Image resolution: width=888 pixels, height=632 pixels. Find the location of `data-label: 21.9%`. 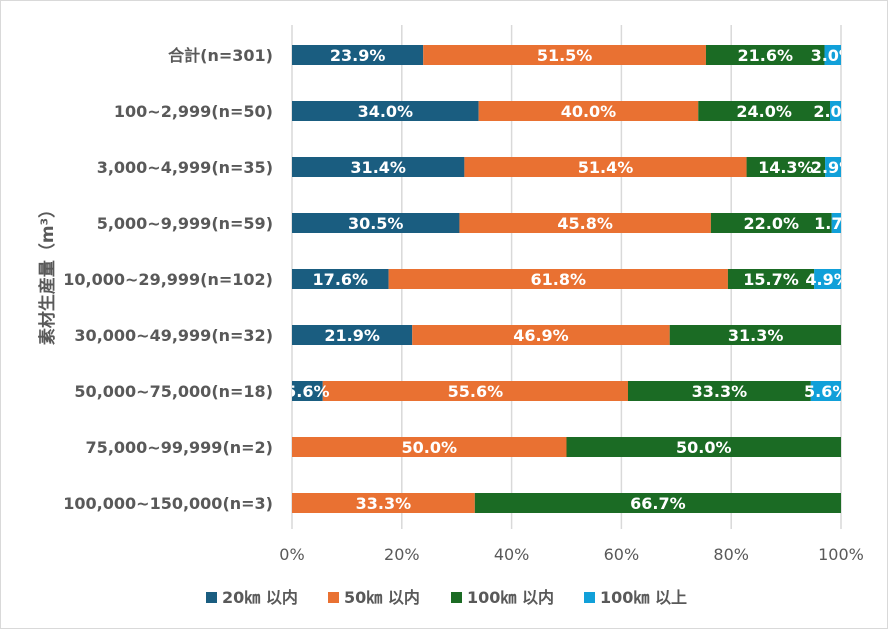

data-label: 21.9% is located at coordinates (352, 335).